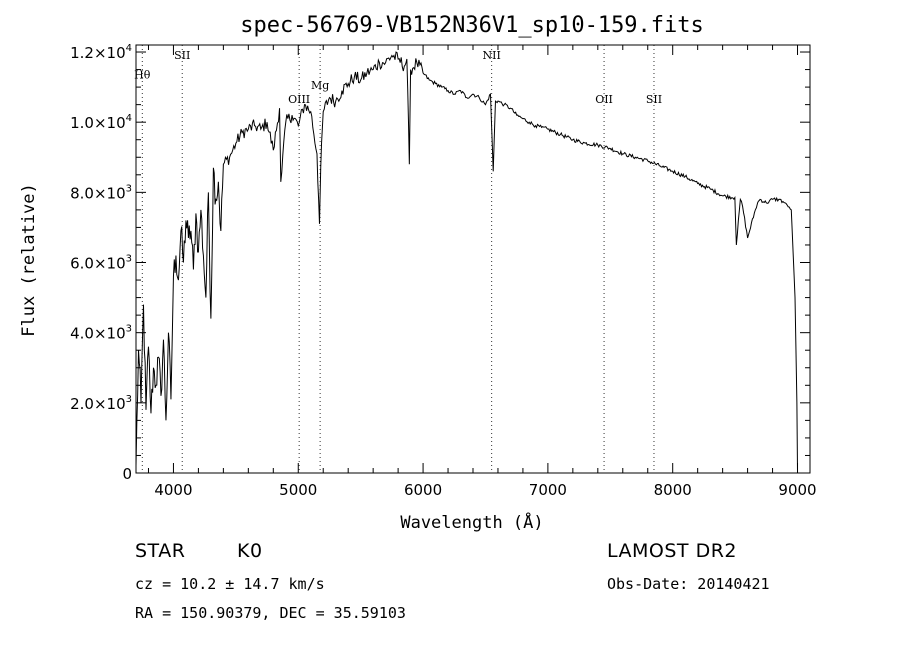 This screenshot has height=650, width=900. What do you see at coordinates (129, 259) in the screenshot?
I see `y-tick-exponent-3: 3` at bounding box center [129, 259].